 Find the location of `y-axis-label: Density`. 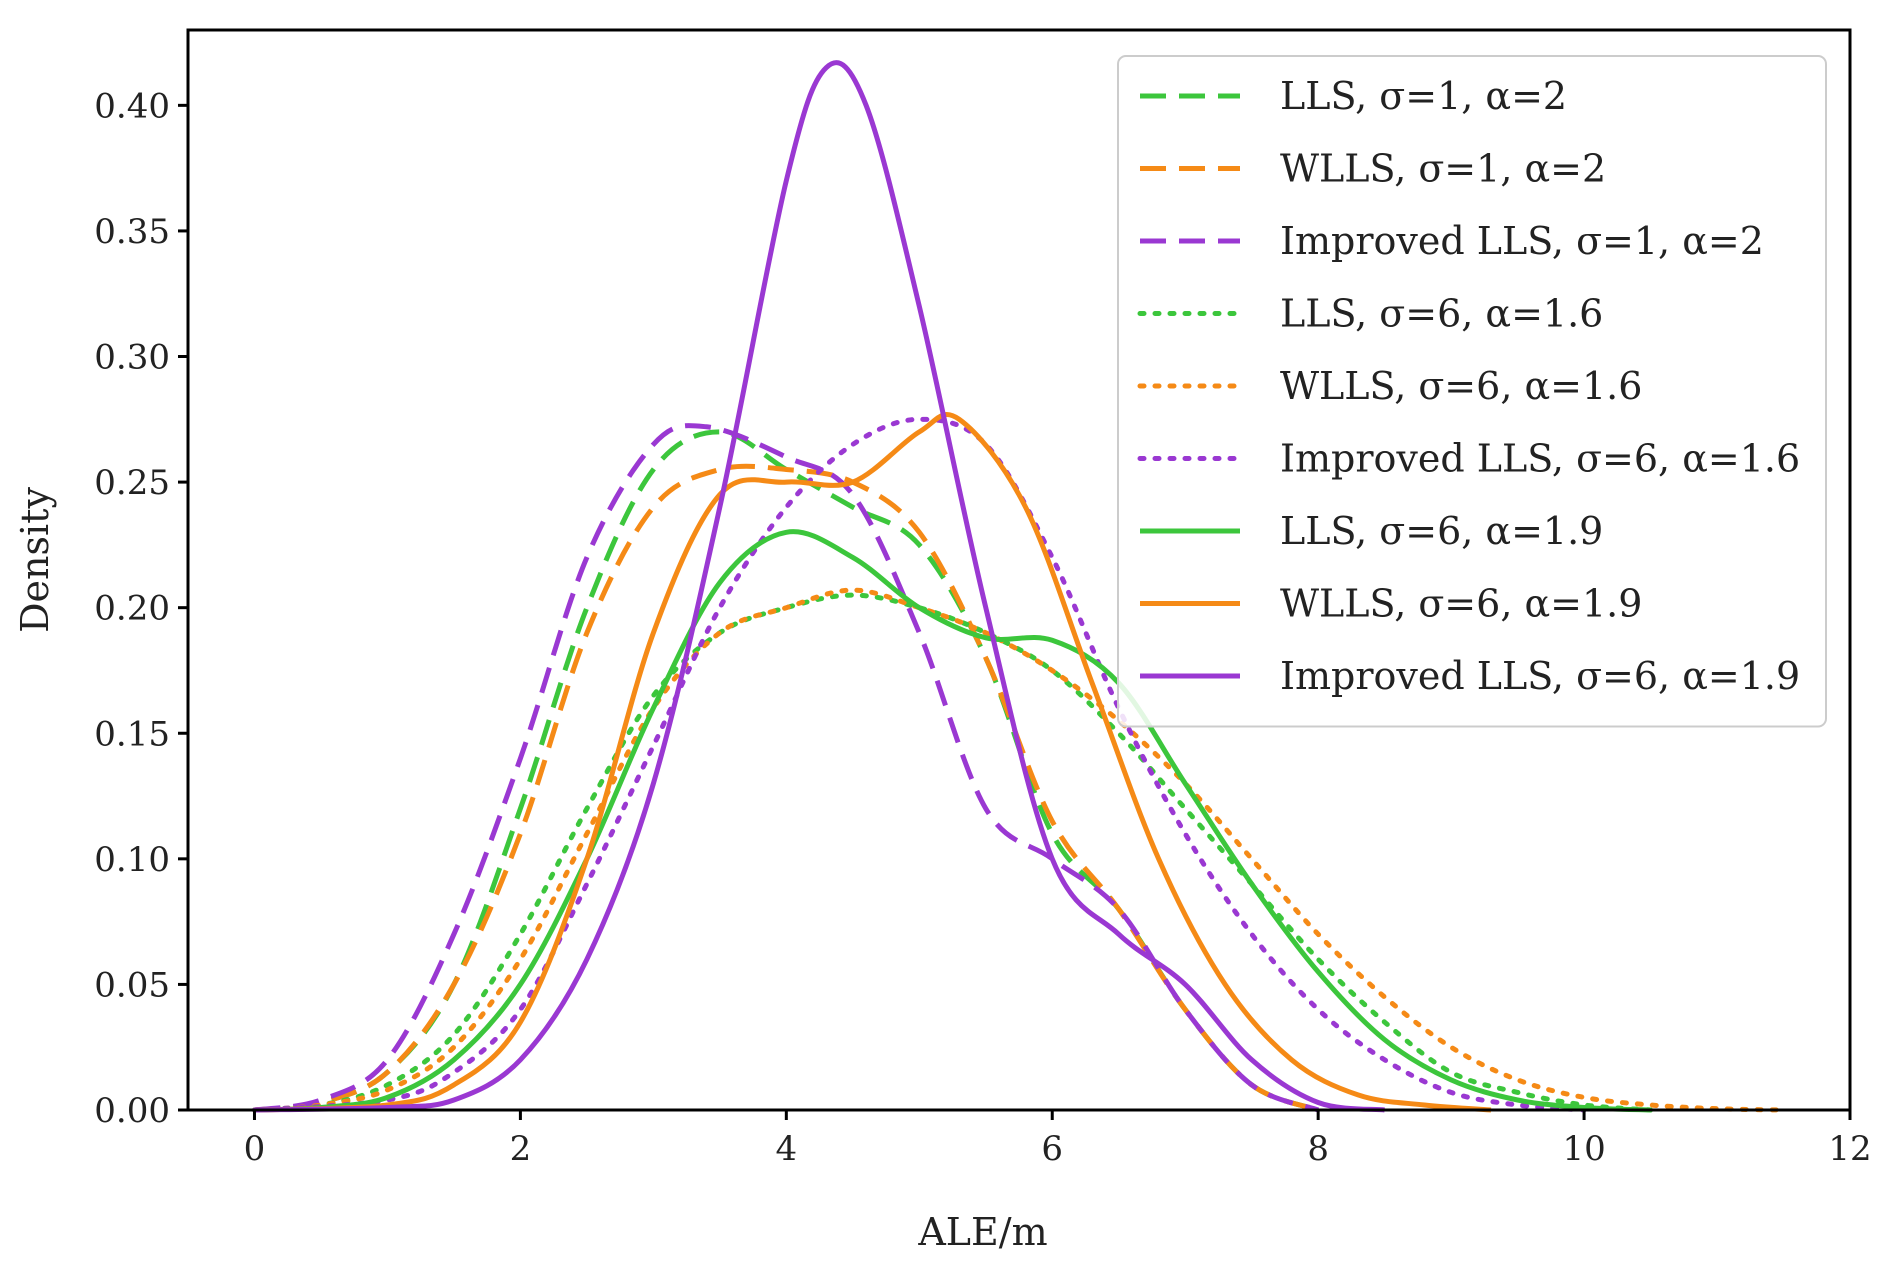

y-axis-label: Density is located at coordinates (35, 560).